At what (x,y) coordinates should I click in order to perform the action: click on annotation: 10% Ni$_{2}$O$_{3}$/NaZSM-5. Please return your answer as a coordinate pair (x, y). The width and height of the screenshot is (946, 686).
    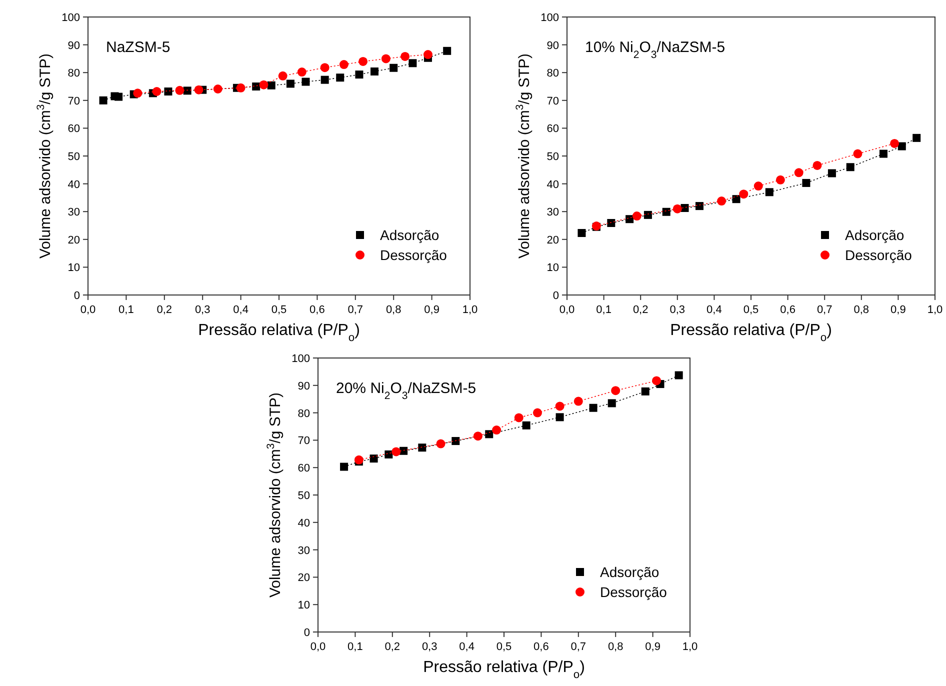
    Looking at the image, I should click on (655, 50).